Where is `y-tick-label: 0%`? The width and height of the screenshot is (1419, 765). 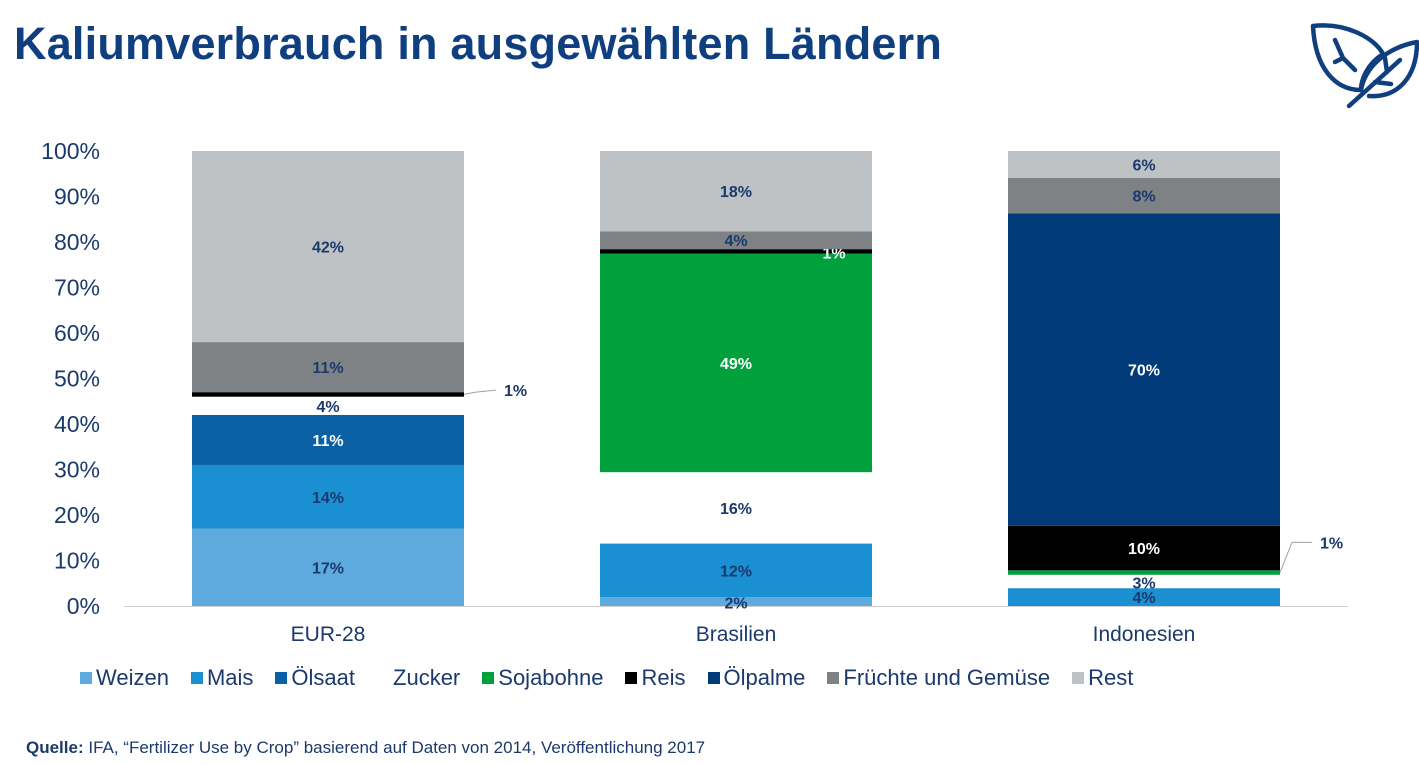
y-tick-label: 0% is located at coordinates (83, 606).